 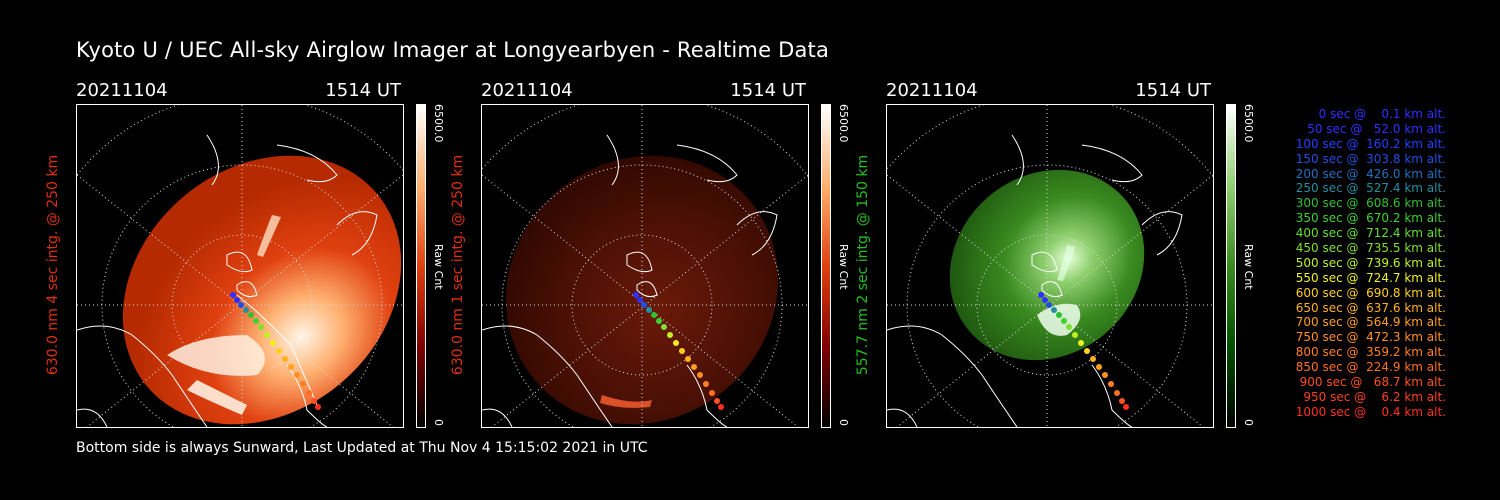 I want to click on legend-row: 100 sec @ 160.2 km alt., so click(x=1368, y=143).